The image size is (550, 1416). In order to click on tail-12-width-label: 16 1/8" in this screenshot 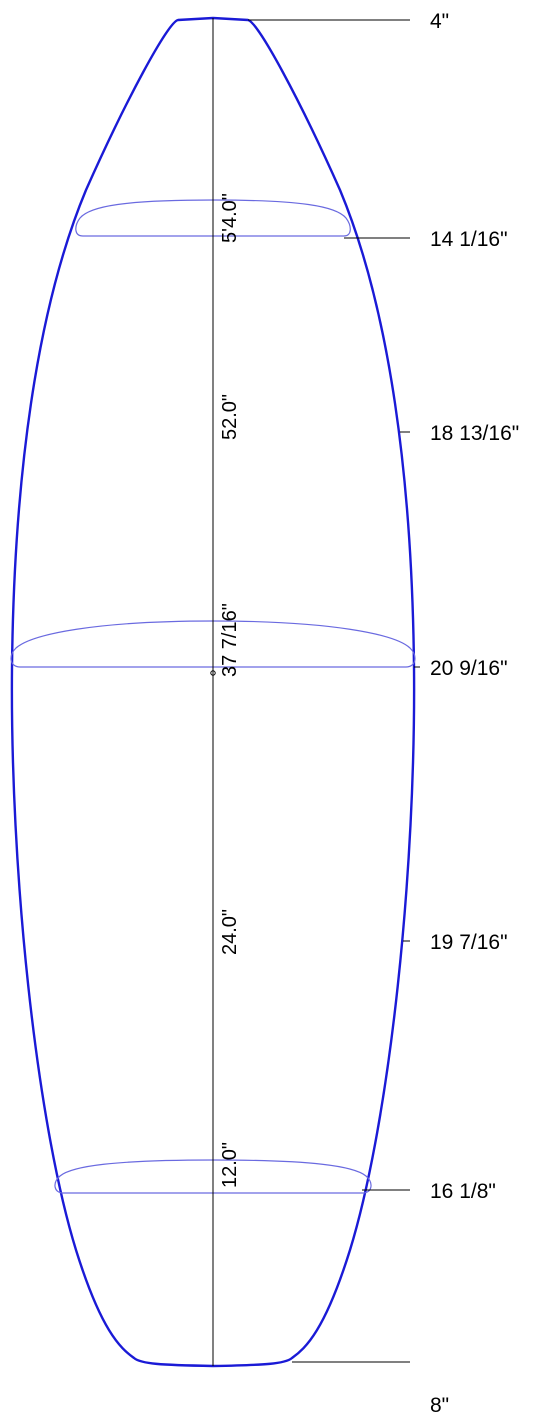, I will do `click(463, 1191)`.